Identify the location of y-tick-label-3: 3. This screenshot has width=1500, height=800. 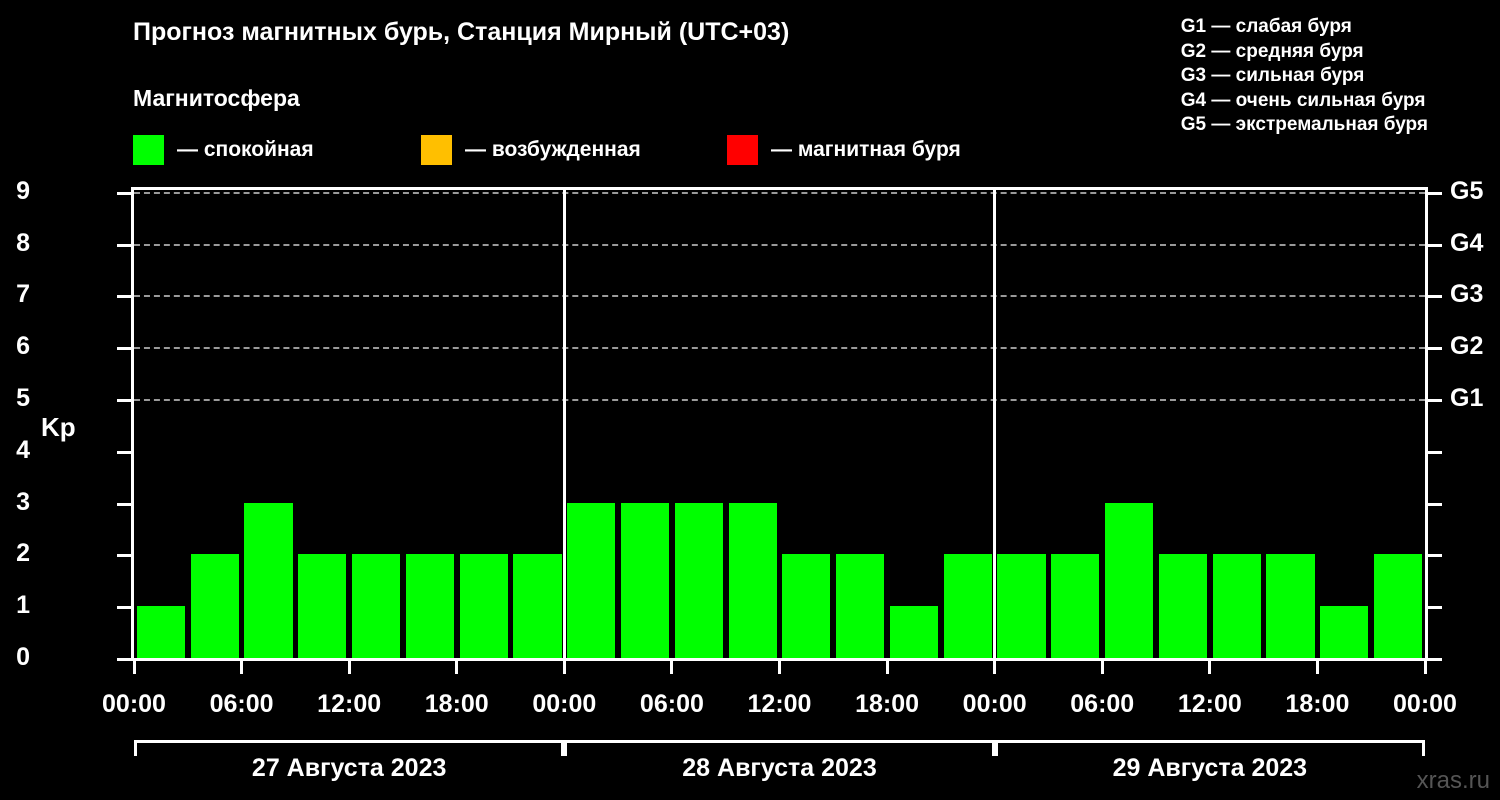
(23, 501).